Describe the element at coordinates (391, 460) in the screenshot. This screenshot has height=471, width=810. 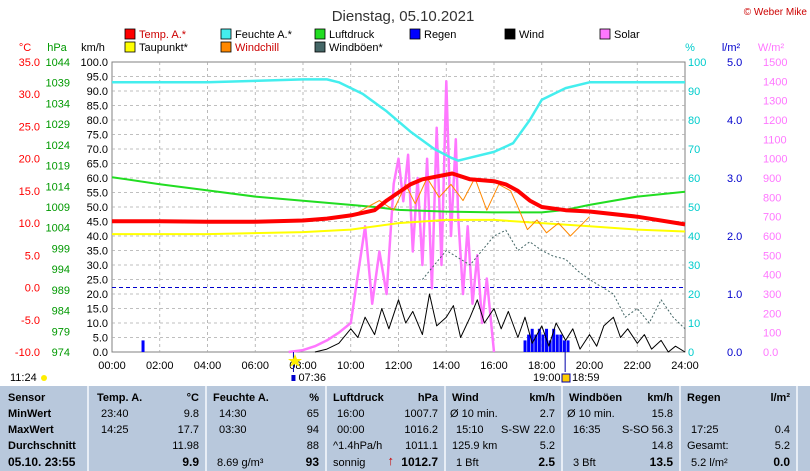
I see `pressure-rising-arrow-icon: ↑` at that location.